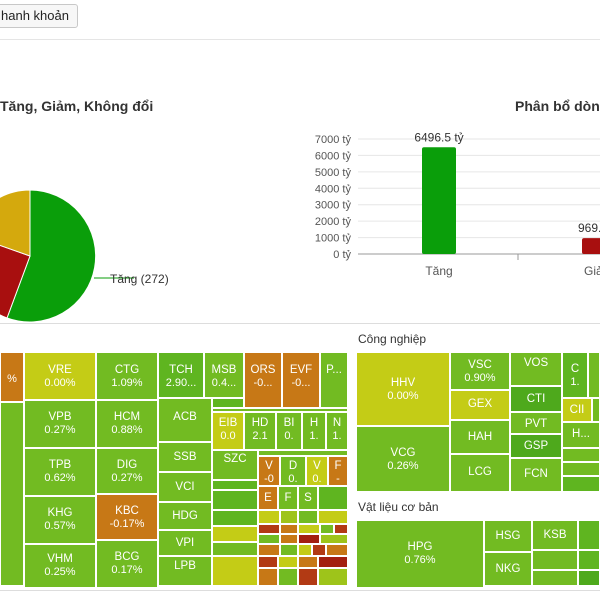 This screenshot has height=600, width=600. I want to click on pie-slice-flat, so click(15, 223).